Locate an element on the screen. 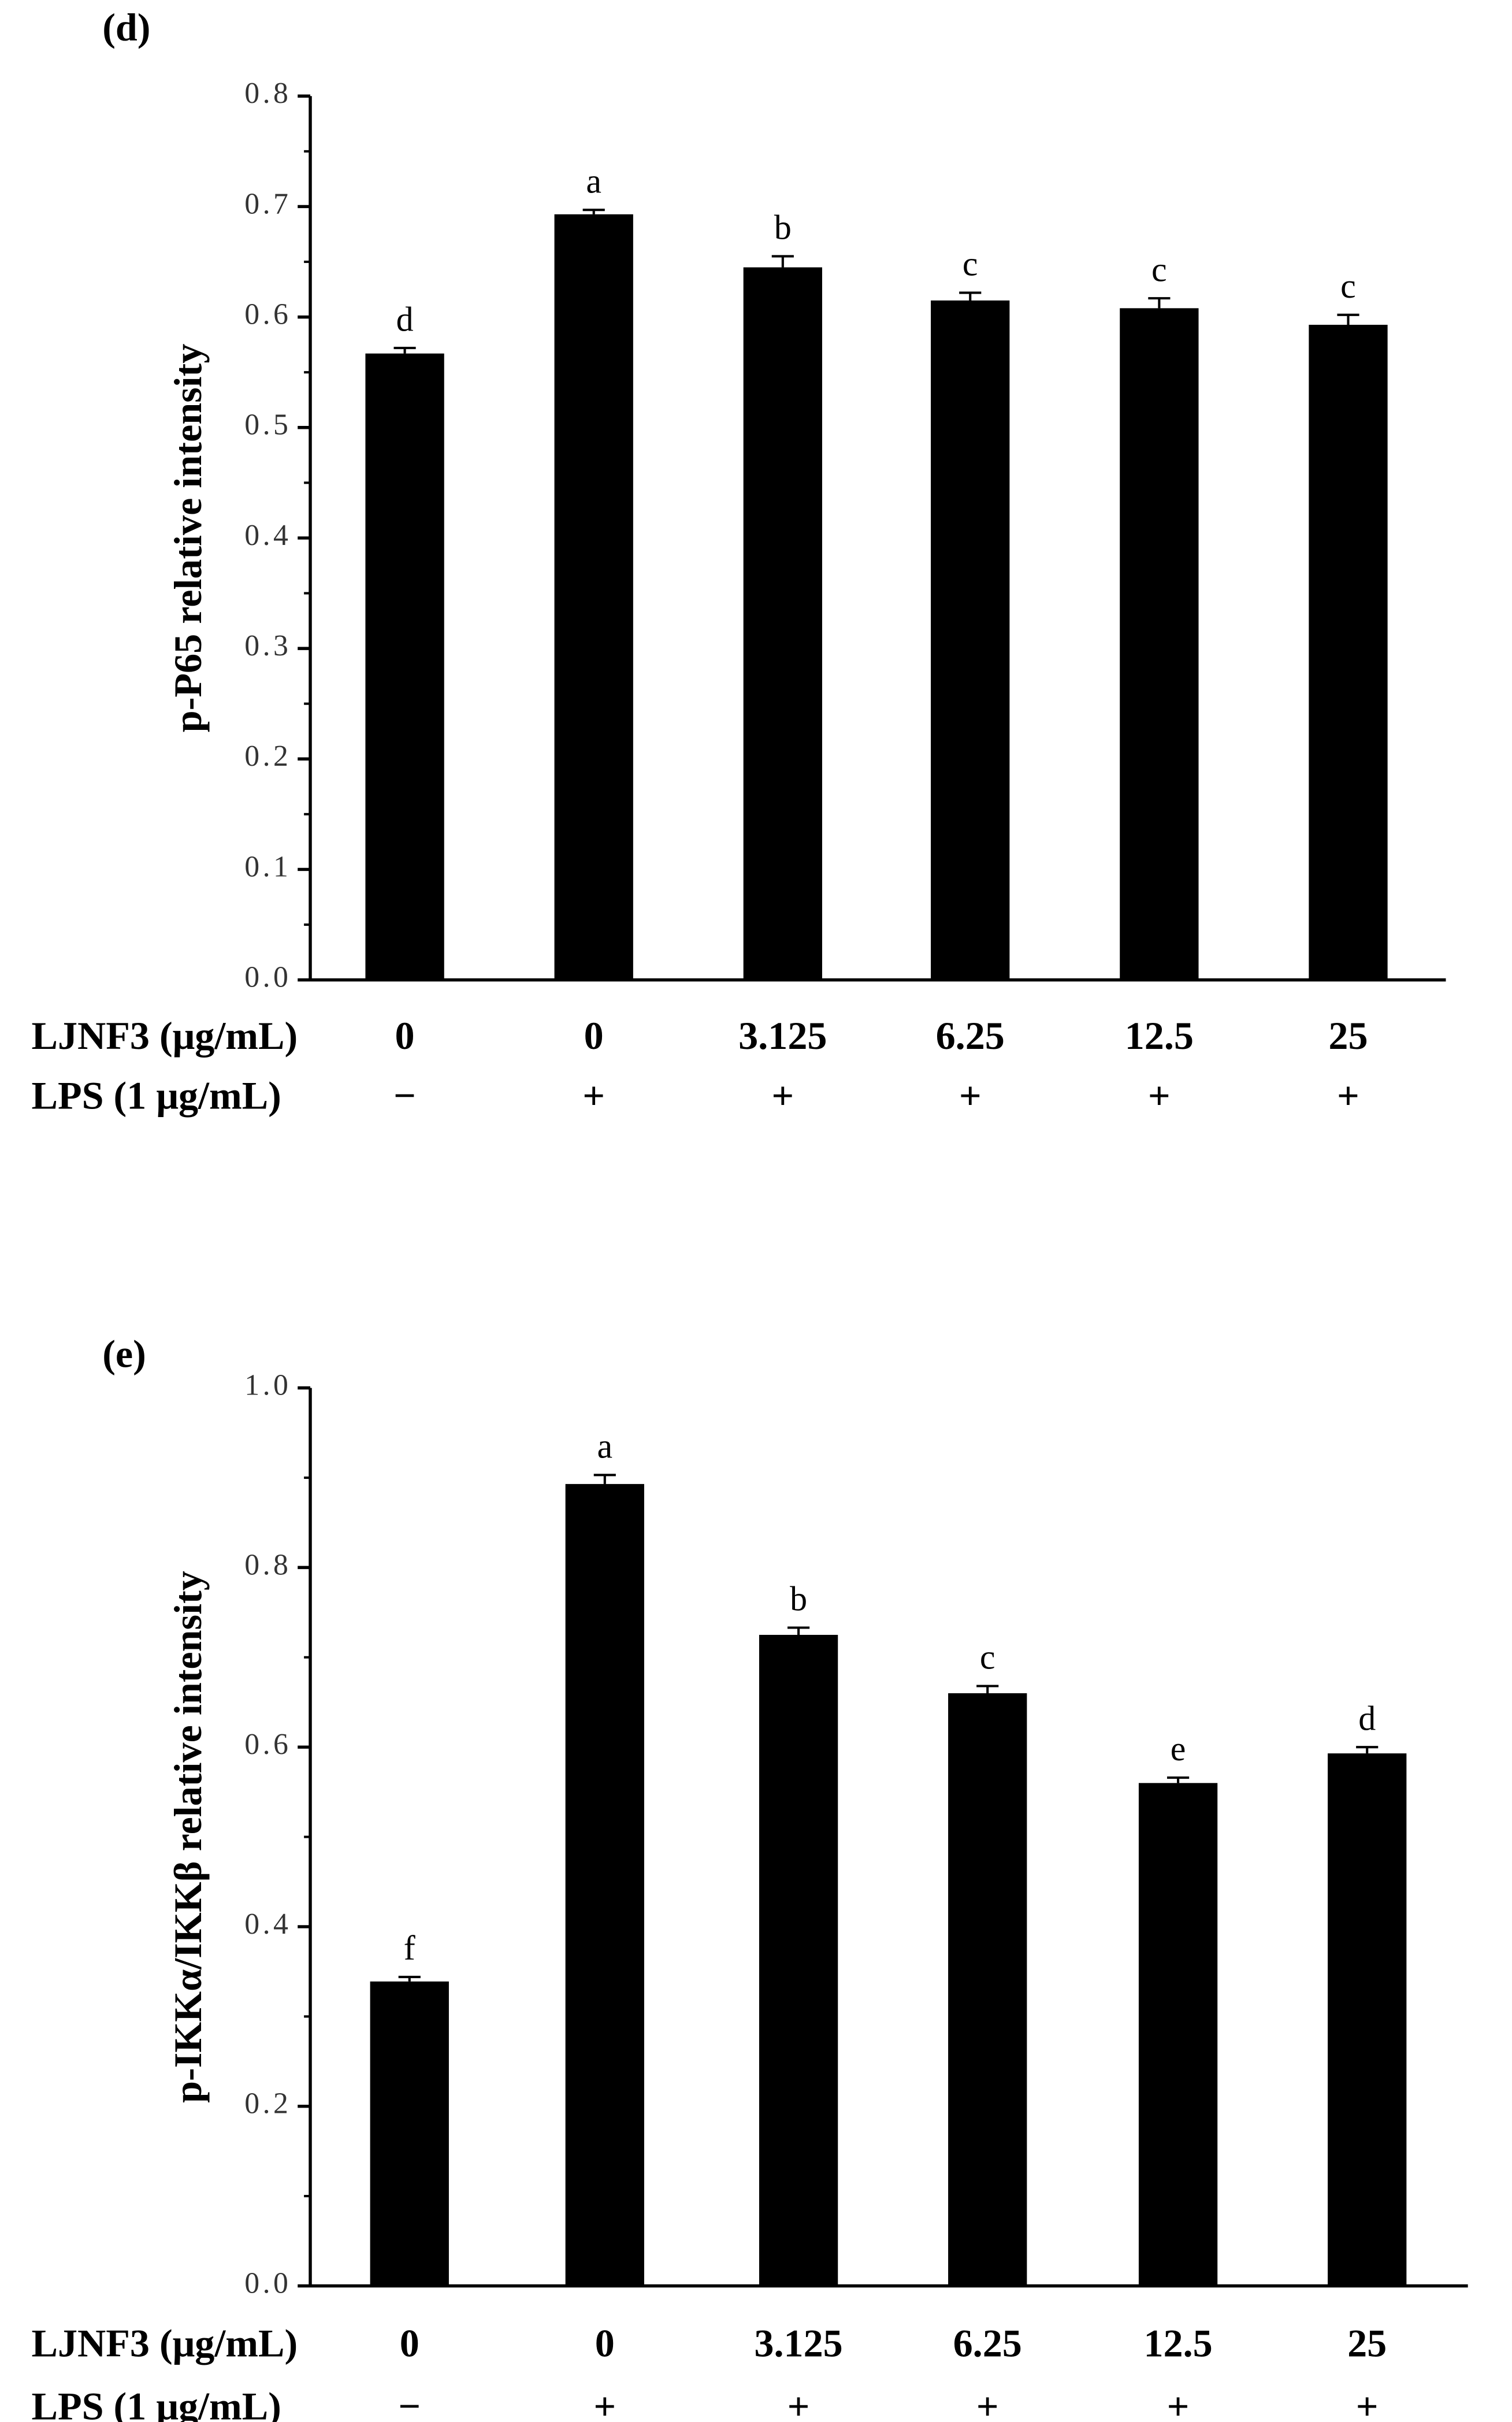 Image resolution: width=1512 pixels, height=2422 pixels. significance-letter: f is located at coordinates (409, 1948).